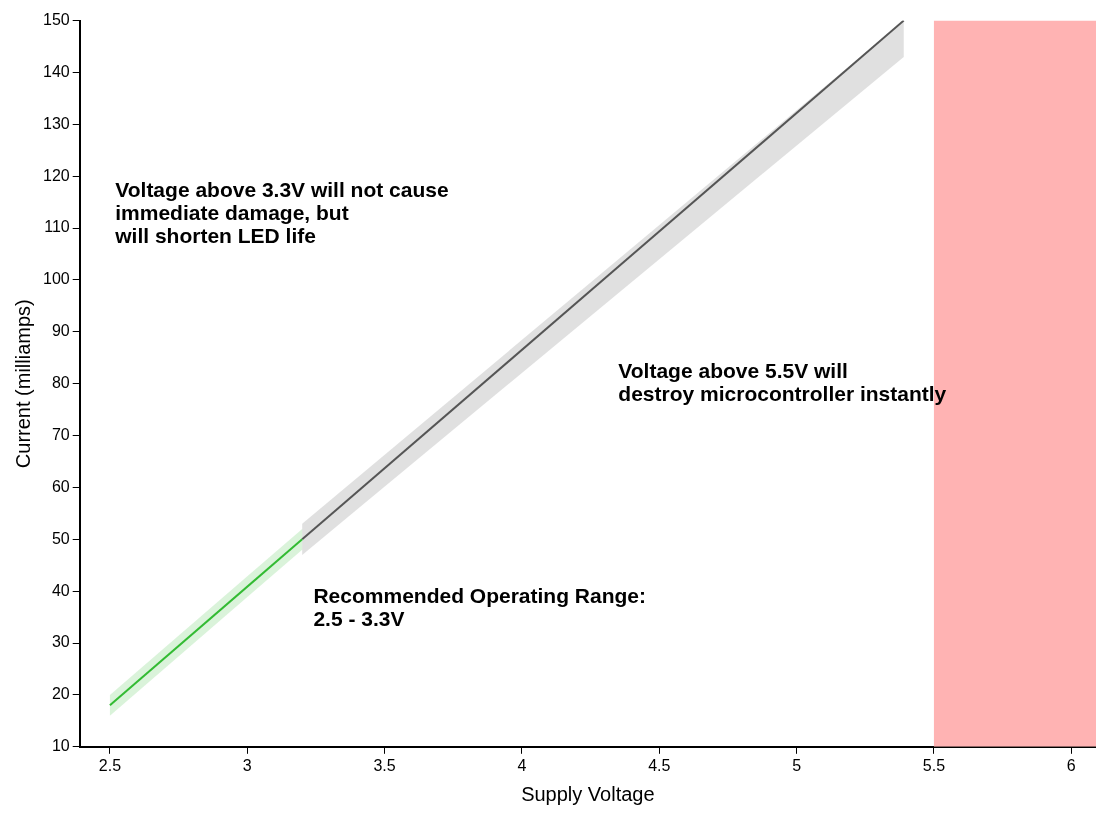 The image size is (1104, 819). What do you see at coordinates (60, 642) in the screenshot?
I see `y-tick-label: 30` at bounding box center [60, 642].